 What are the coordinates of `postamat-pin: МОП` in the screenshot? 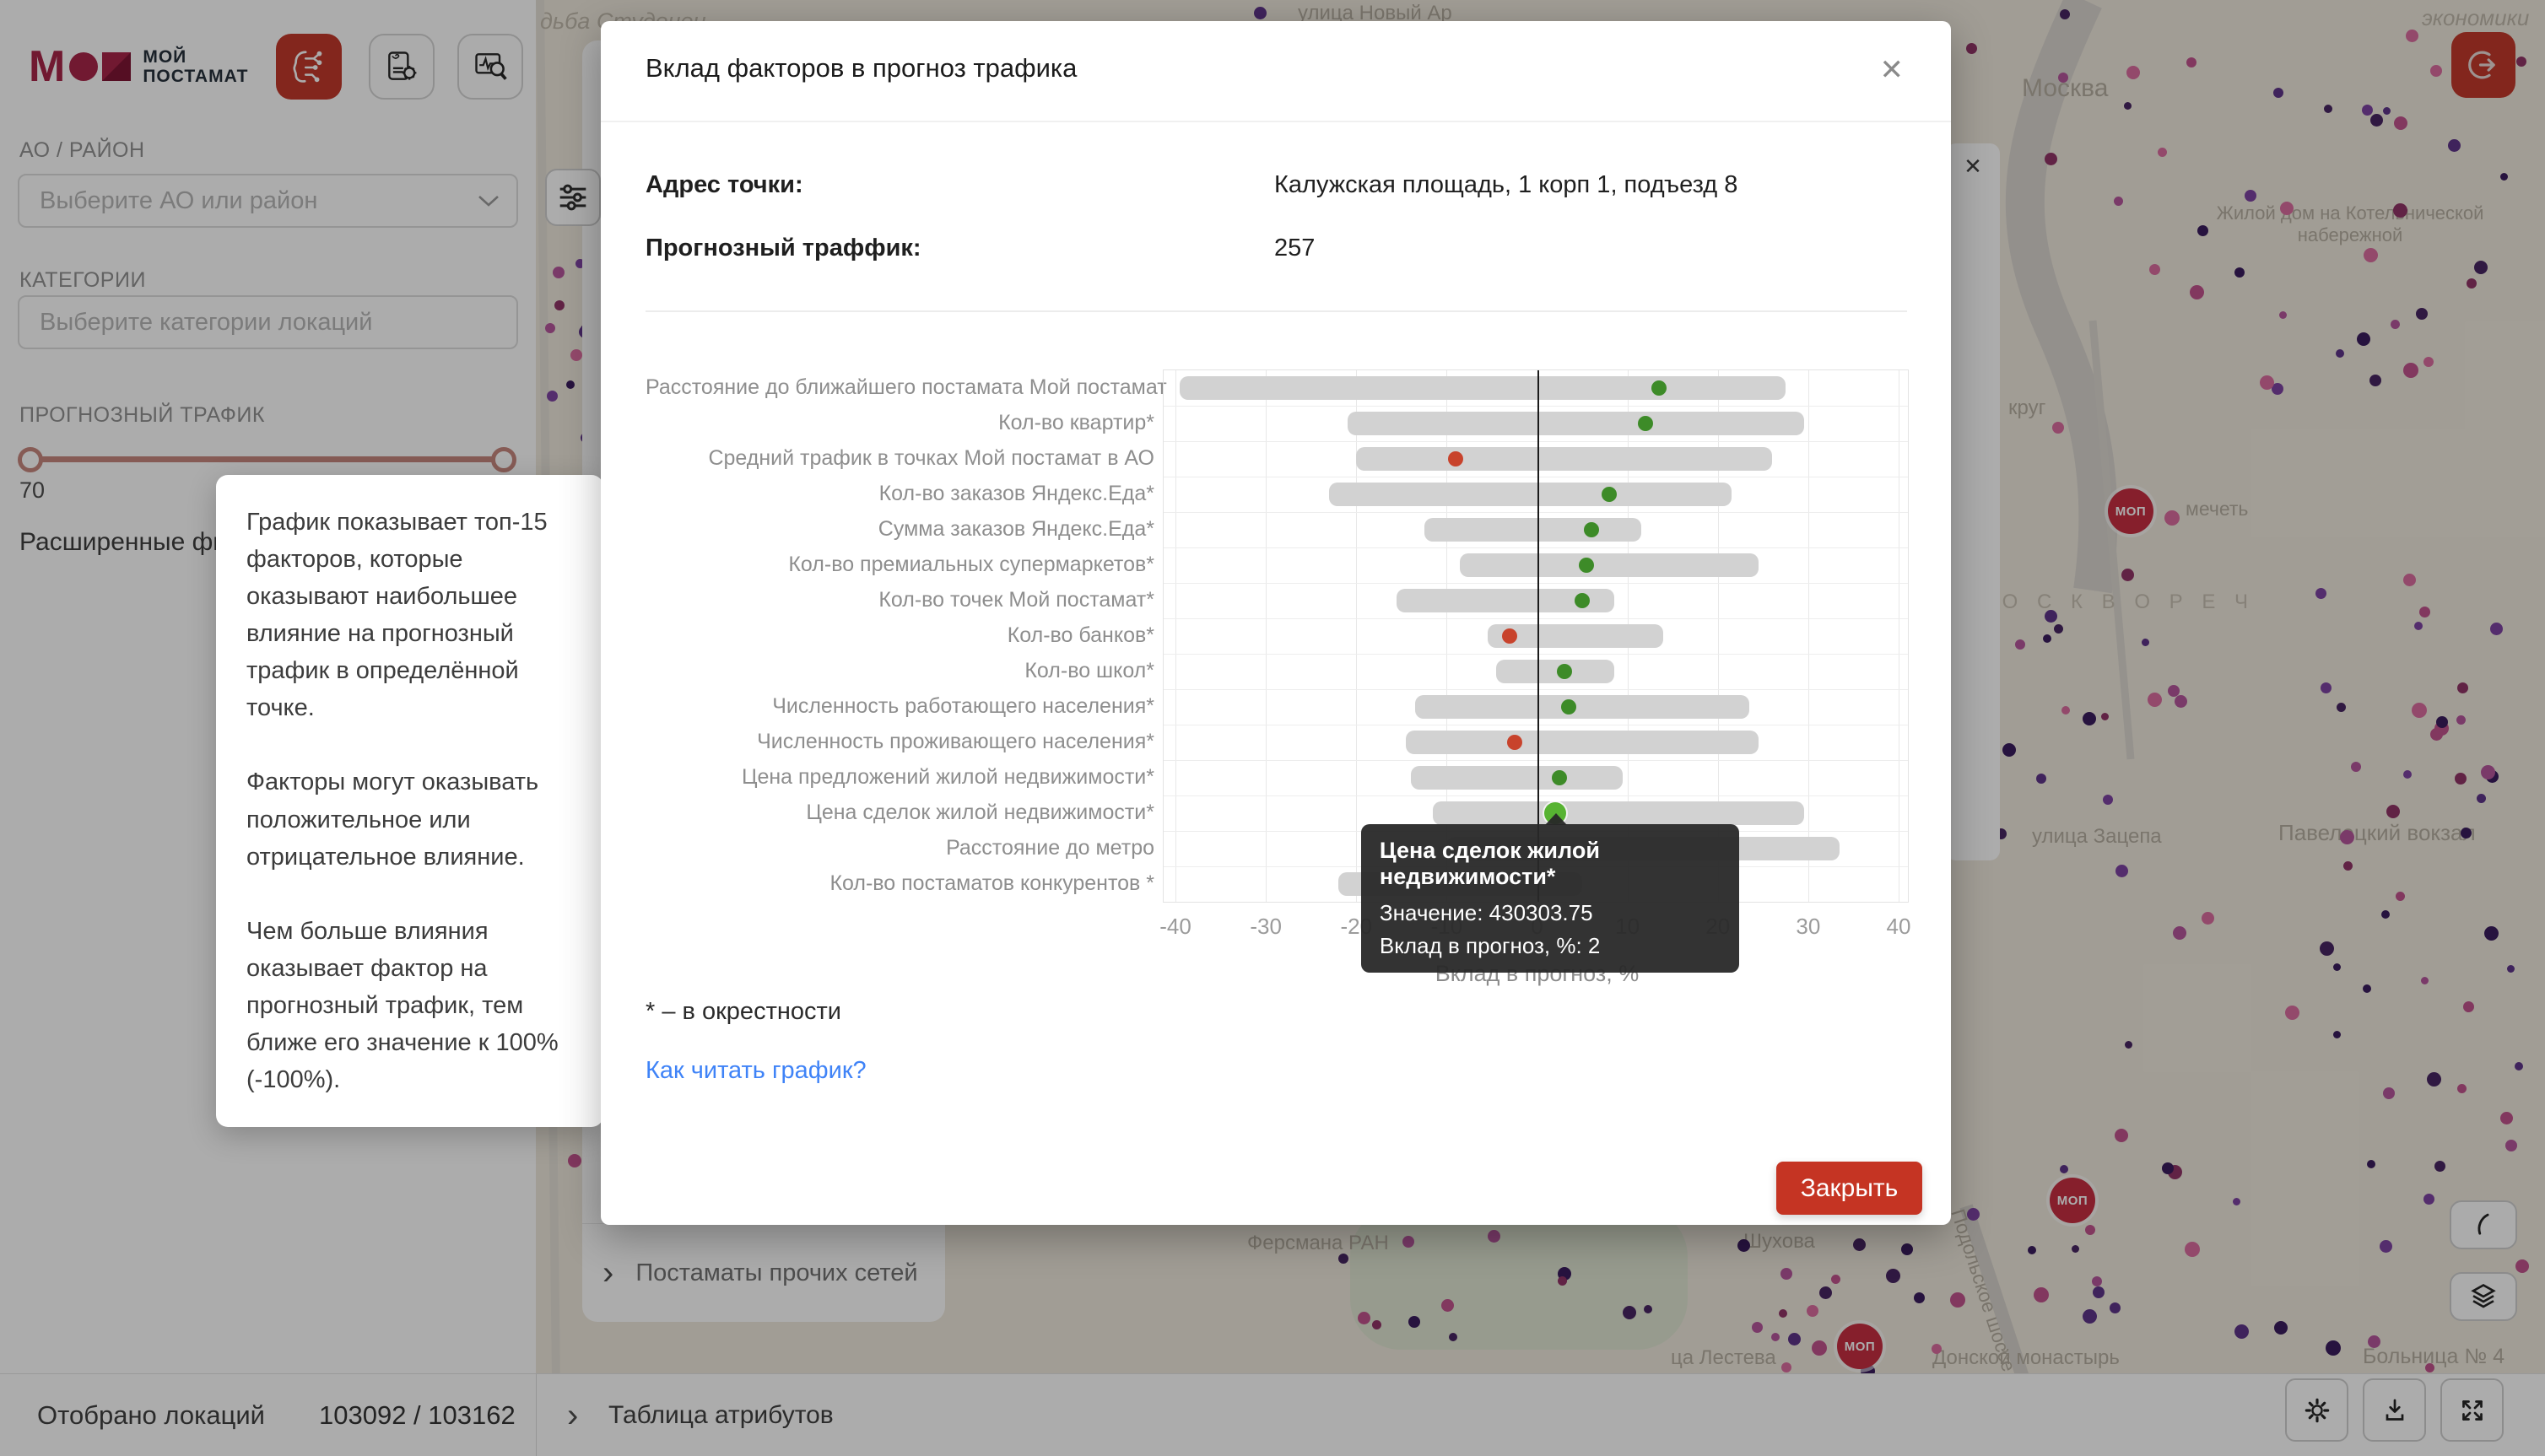 It's located at (1860, 1346).